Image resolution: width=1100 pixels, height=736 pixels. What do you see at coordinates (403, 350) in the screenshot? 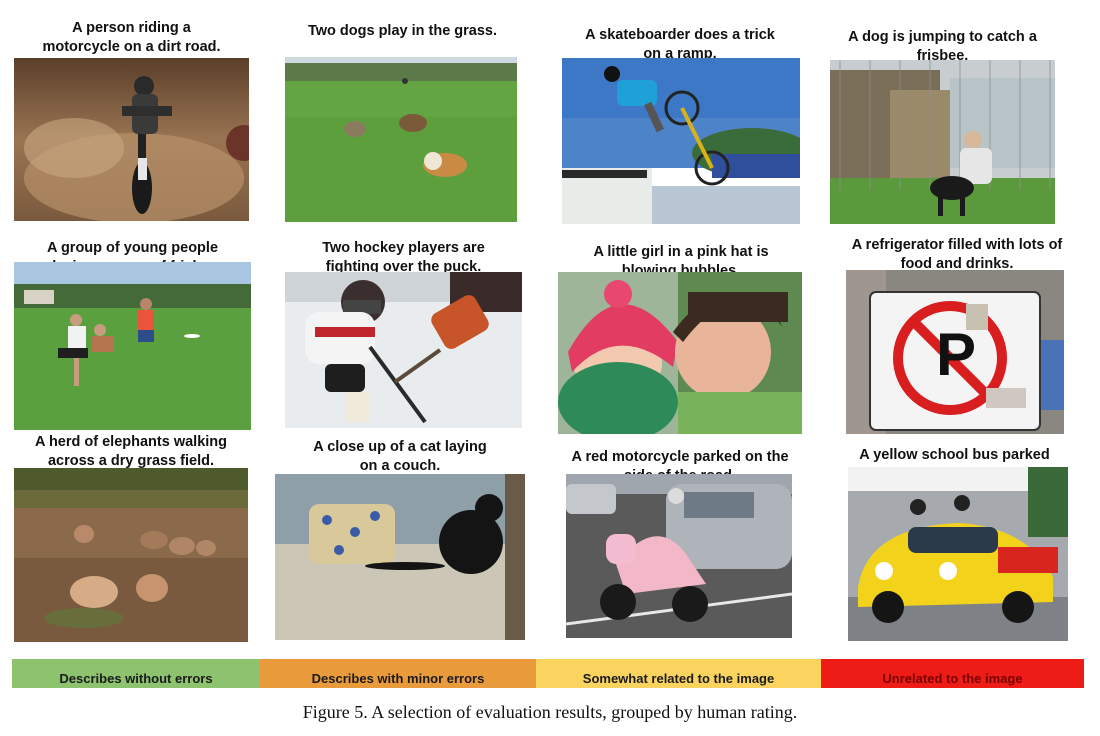
I see `photo-hockey-kids` at bounding box center [403, 350].